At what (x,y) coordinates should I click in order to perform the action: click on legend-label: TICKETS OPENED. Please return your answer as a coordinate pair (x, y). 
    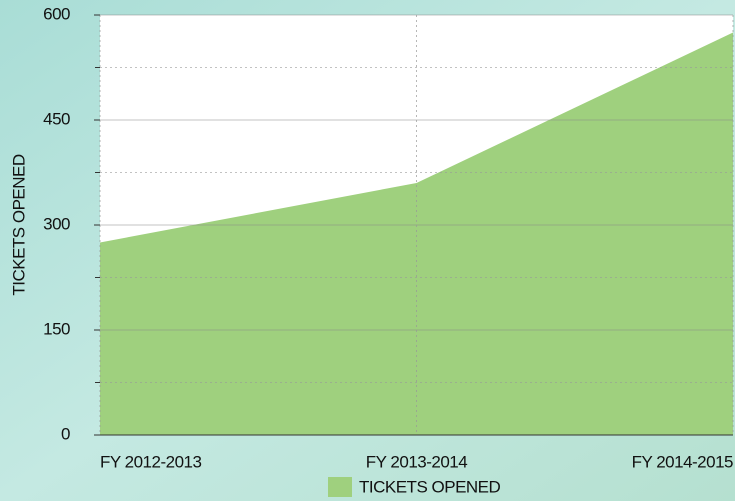
    Looking at the image, I should click on (430, 486).